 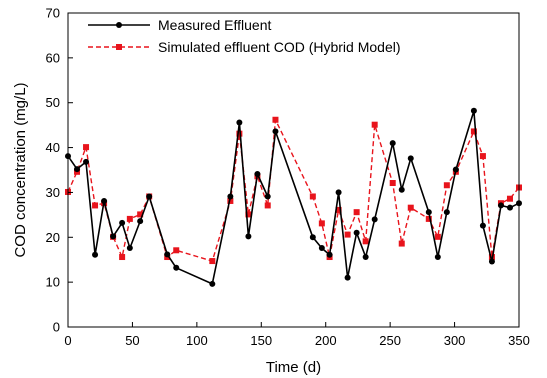 What do you see at coordinates (119, 25) in the screenshot?
I see `legend-measured-effluent-marker` at bounding box center [119, 25].